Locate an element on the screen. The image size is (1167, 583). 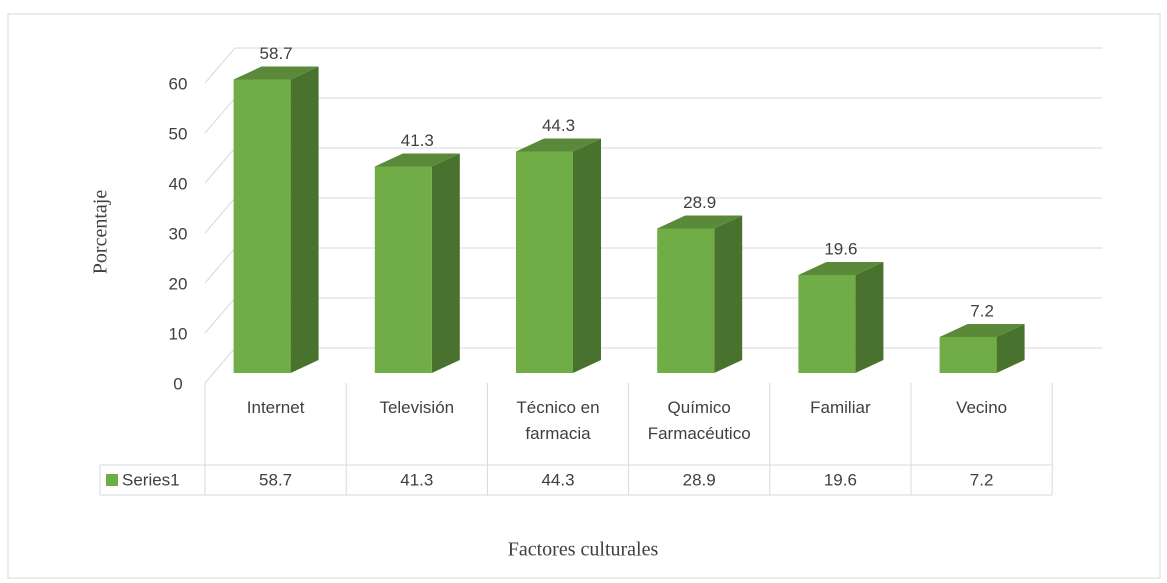
y-tick-label: 40 is located at coordinates (178, 183).